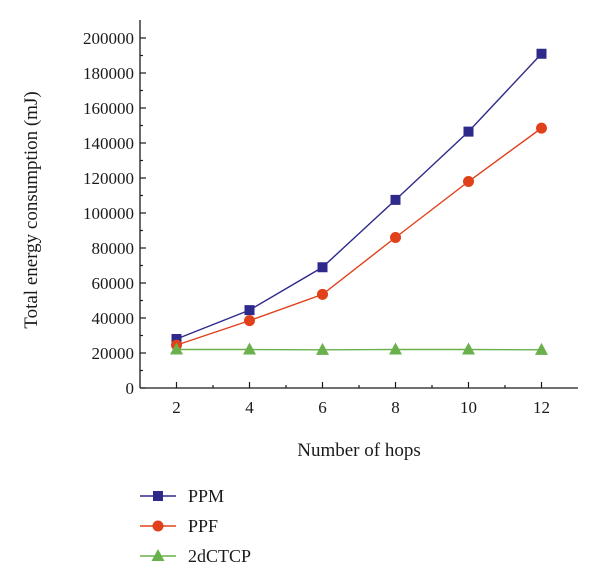 This screenshot has width=600, height=584. Describe the element at coordinates (108, 108) in the screenshot. I see `y-tick-label: 160000` at that location.